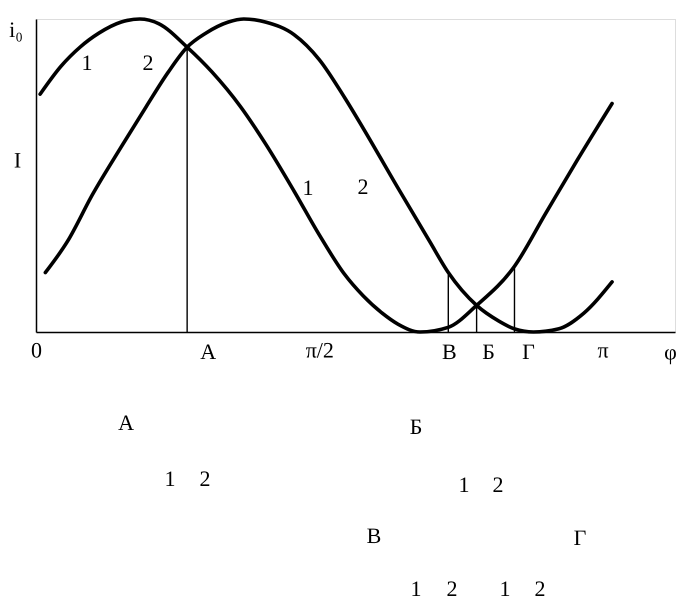 This screenshot has height=601, width=689. What do you see at coordinates (16, 29) in the screenshot?
I see `text: i₀` at bounding box center [16, 29].